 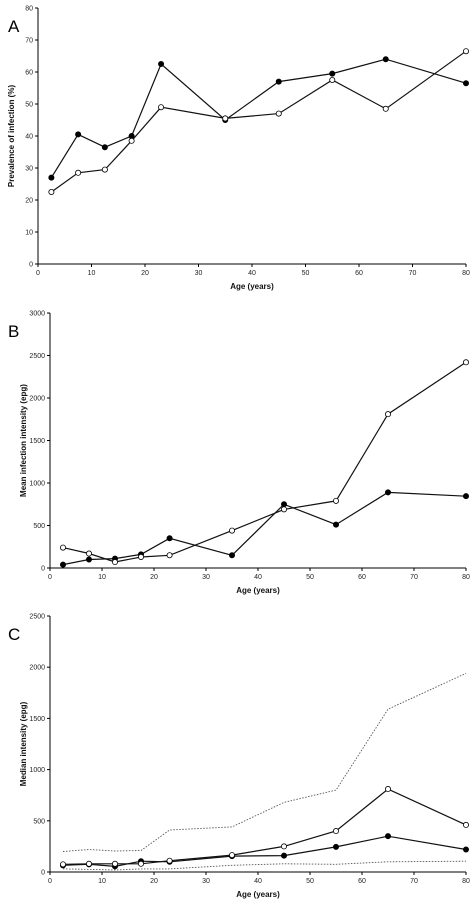 What do you see at coordinates (23, 743) in the screenshot?
I see `y-axis-label: Median intensity (epg)` at bounding box center [23, 743].